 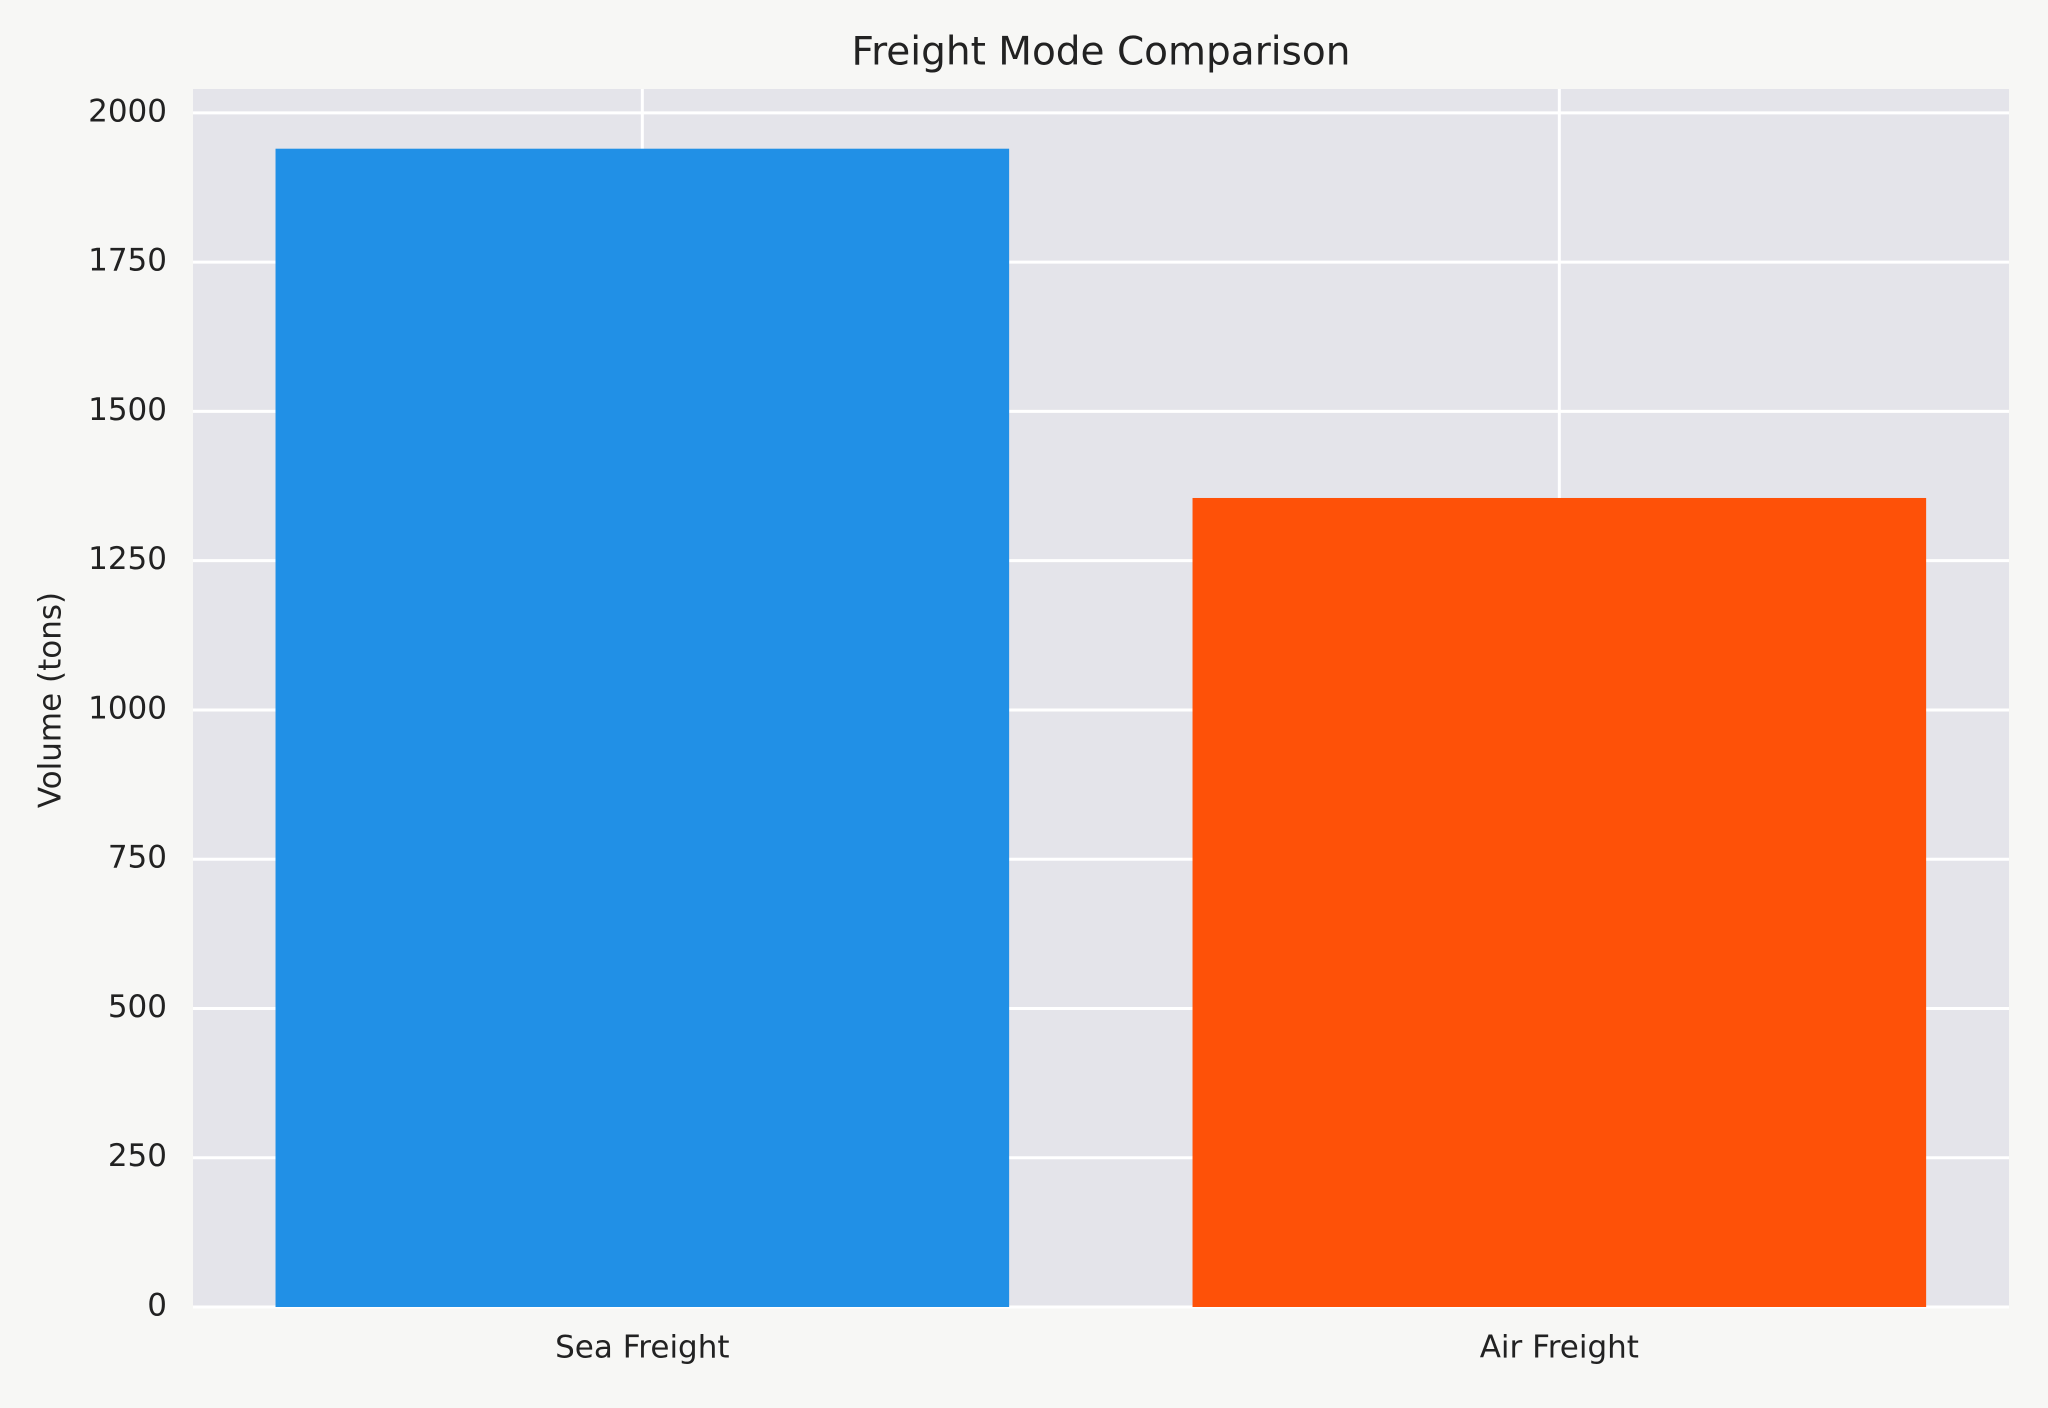 I want to click on y-tick-label: 1500, so click(x=127, y=410).